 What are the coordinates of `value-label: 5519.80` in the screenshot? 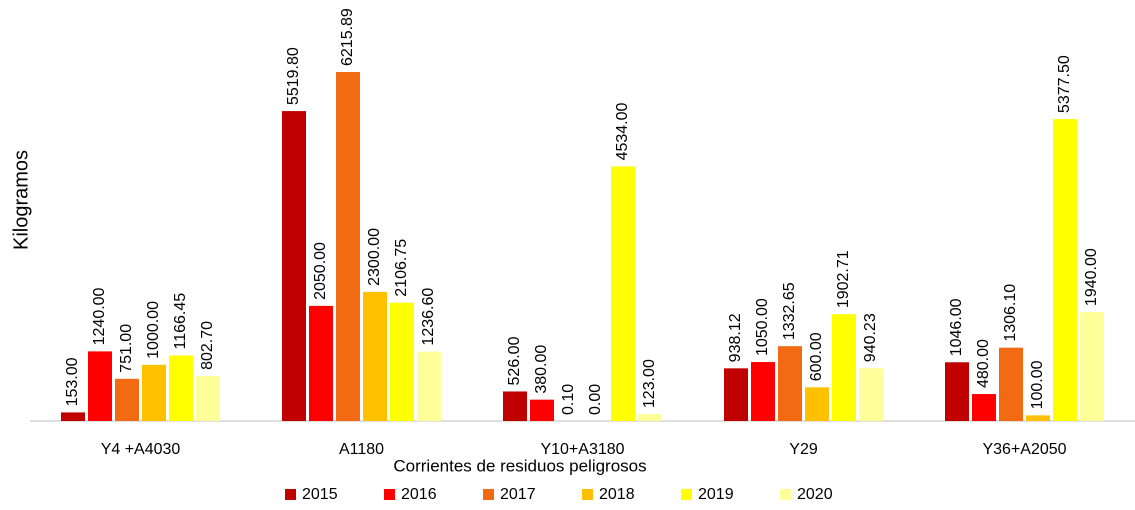 It's located at (293, 76).